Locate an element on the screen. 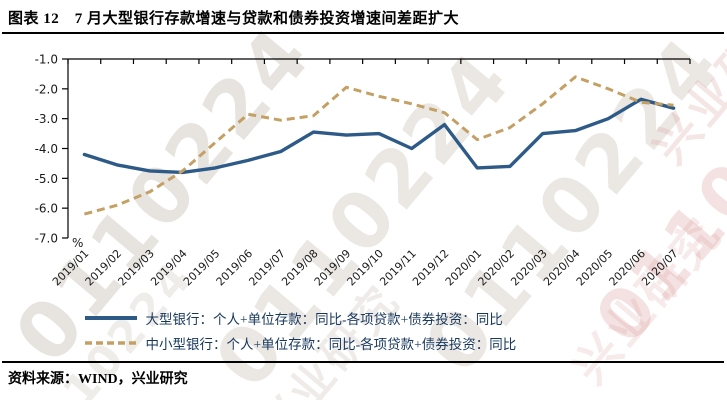 Image resolution: width=727 pixels, height=400 pixels. svg-text: -2.0 is located at coordinates (46, 89).